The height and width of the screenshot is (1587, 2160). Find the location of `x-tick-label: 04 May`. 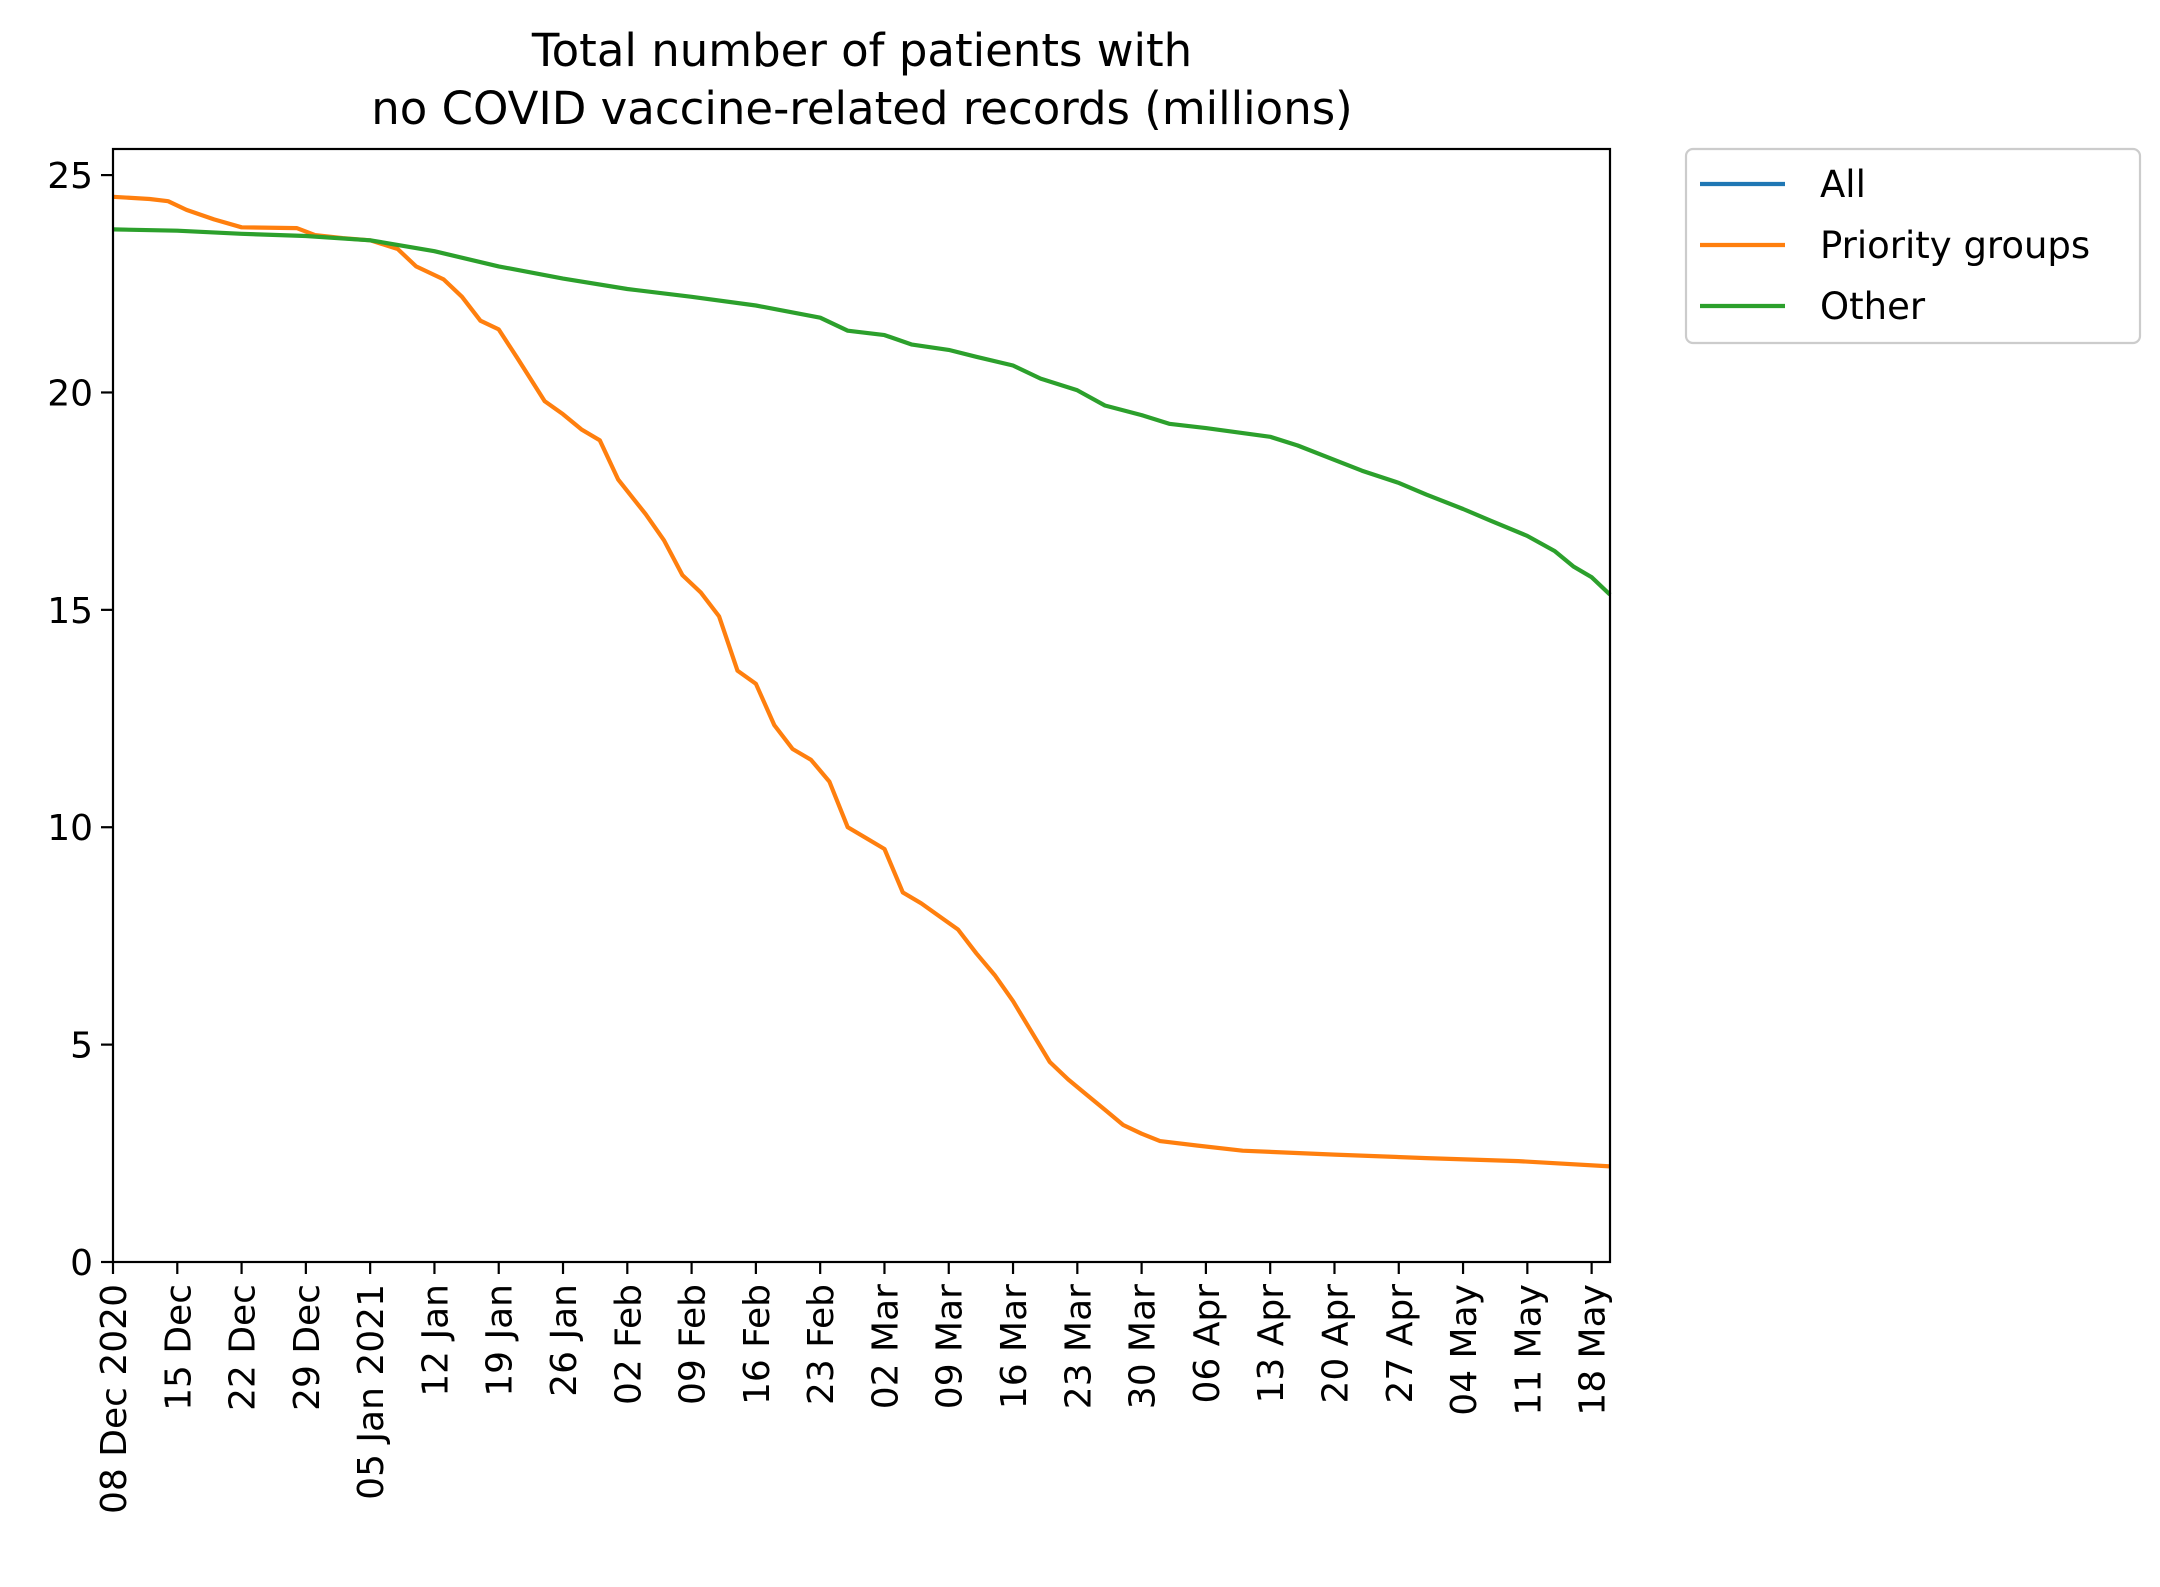

x-tick-label: 04 May is located at coordinates (1464, 1350).